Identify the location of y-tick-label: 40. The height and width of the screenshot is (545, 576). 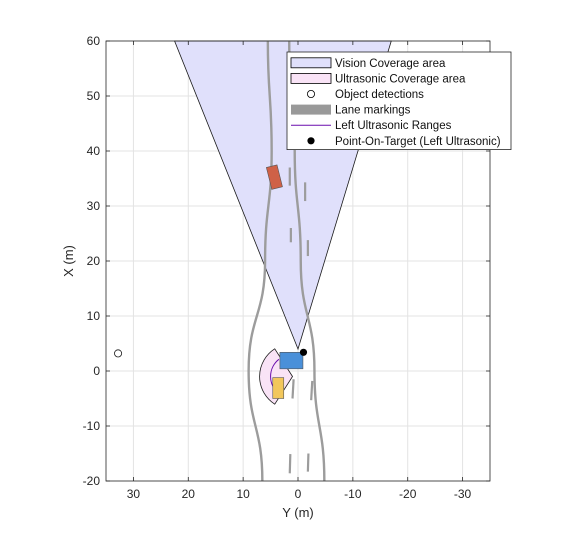
(94, 151).